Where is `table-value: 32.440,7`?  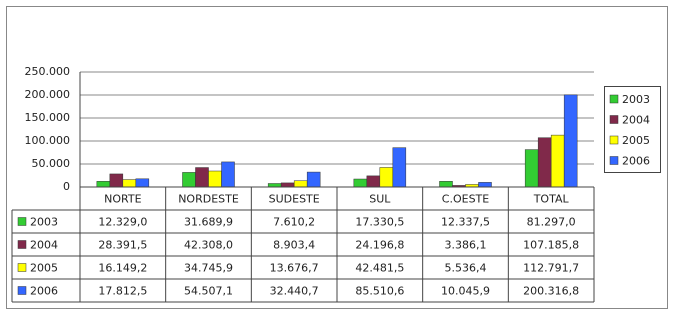
table-value: 32.440,7 is located at coordinates (294, 291).